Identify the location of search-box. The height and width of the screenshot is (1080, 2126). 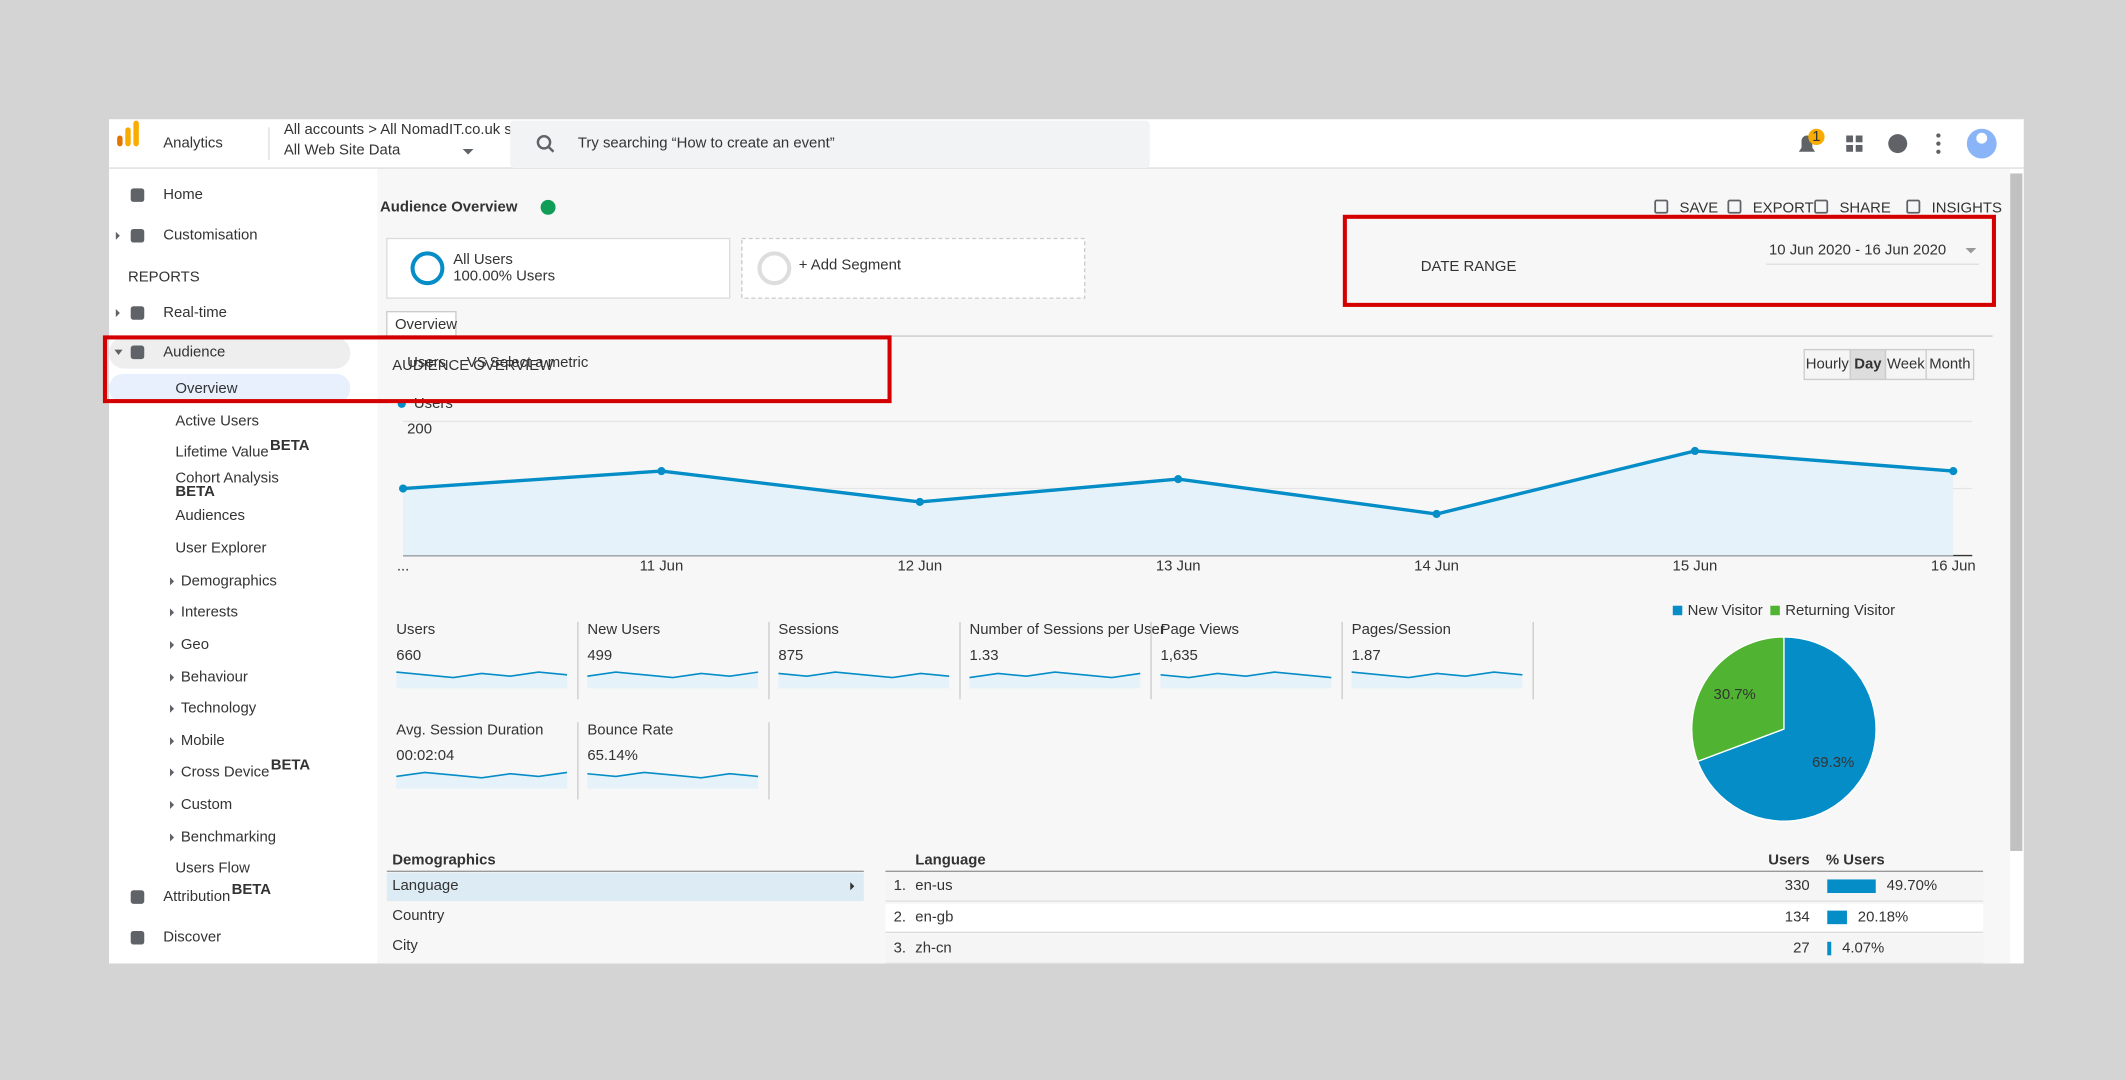
(830, 144).